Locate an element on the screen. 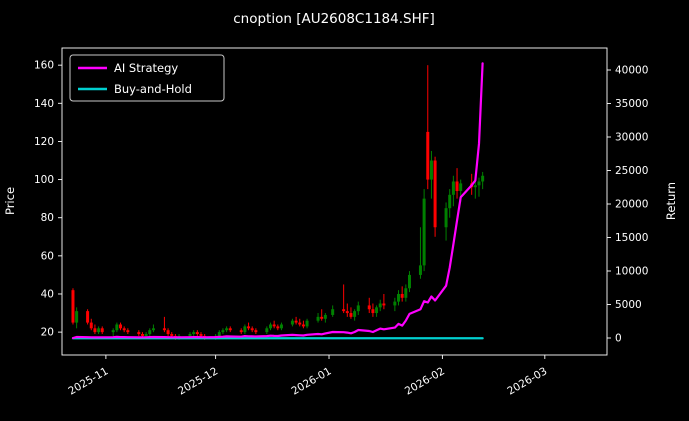  y-right-tick-label: 40000 is located at coordinates (631, 71).